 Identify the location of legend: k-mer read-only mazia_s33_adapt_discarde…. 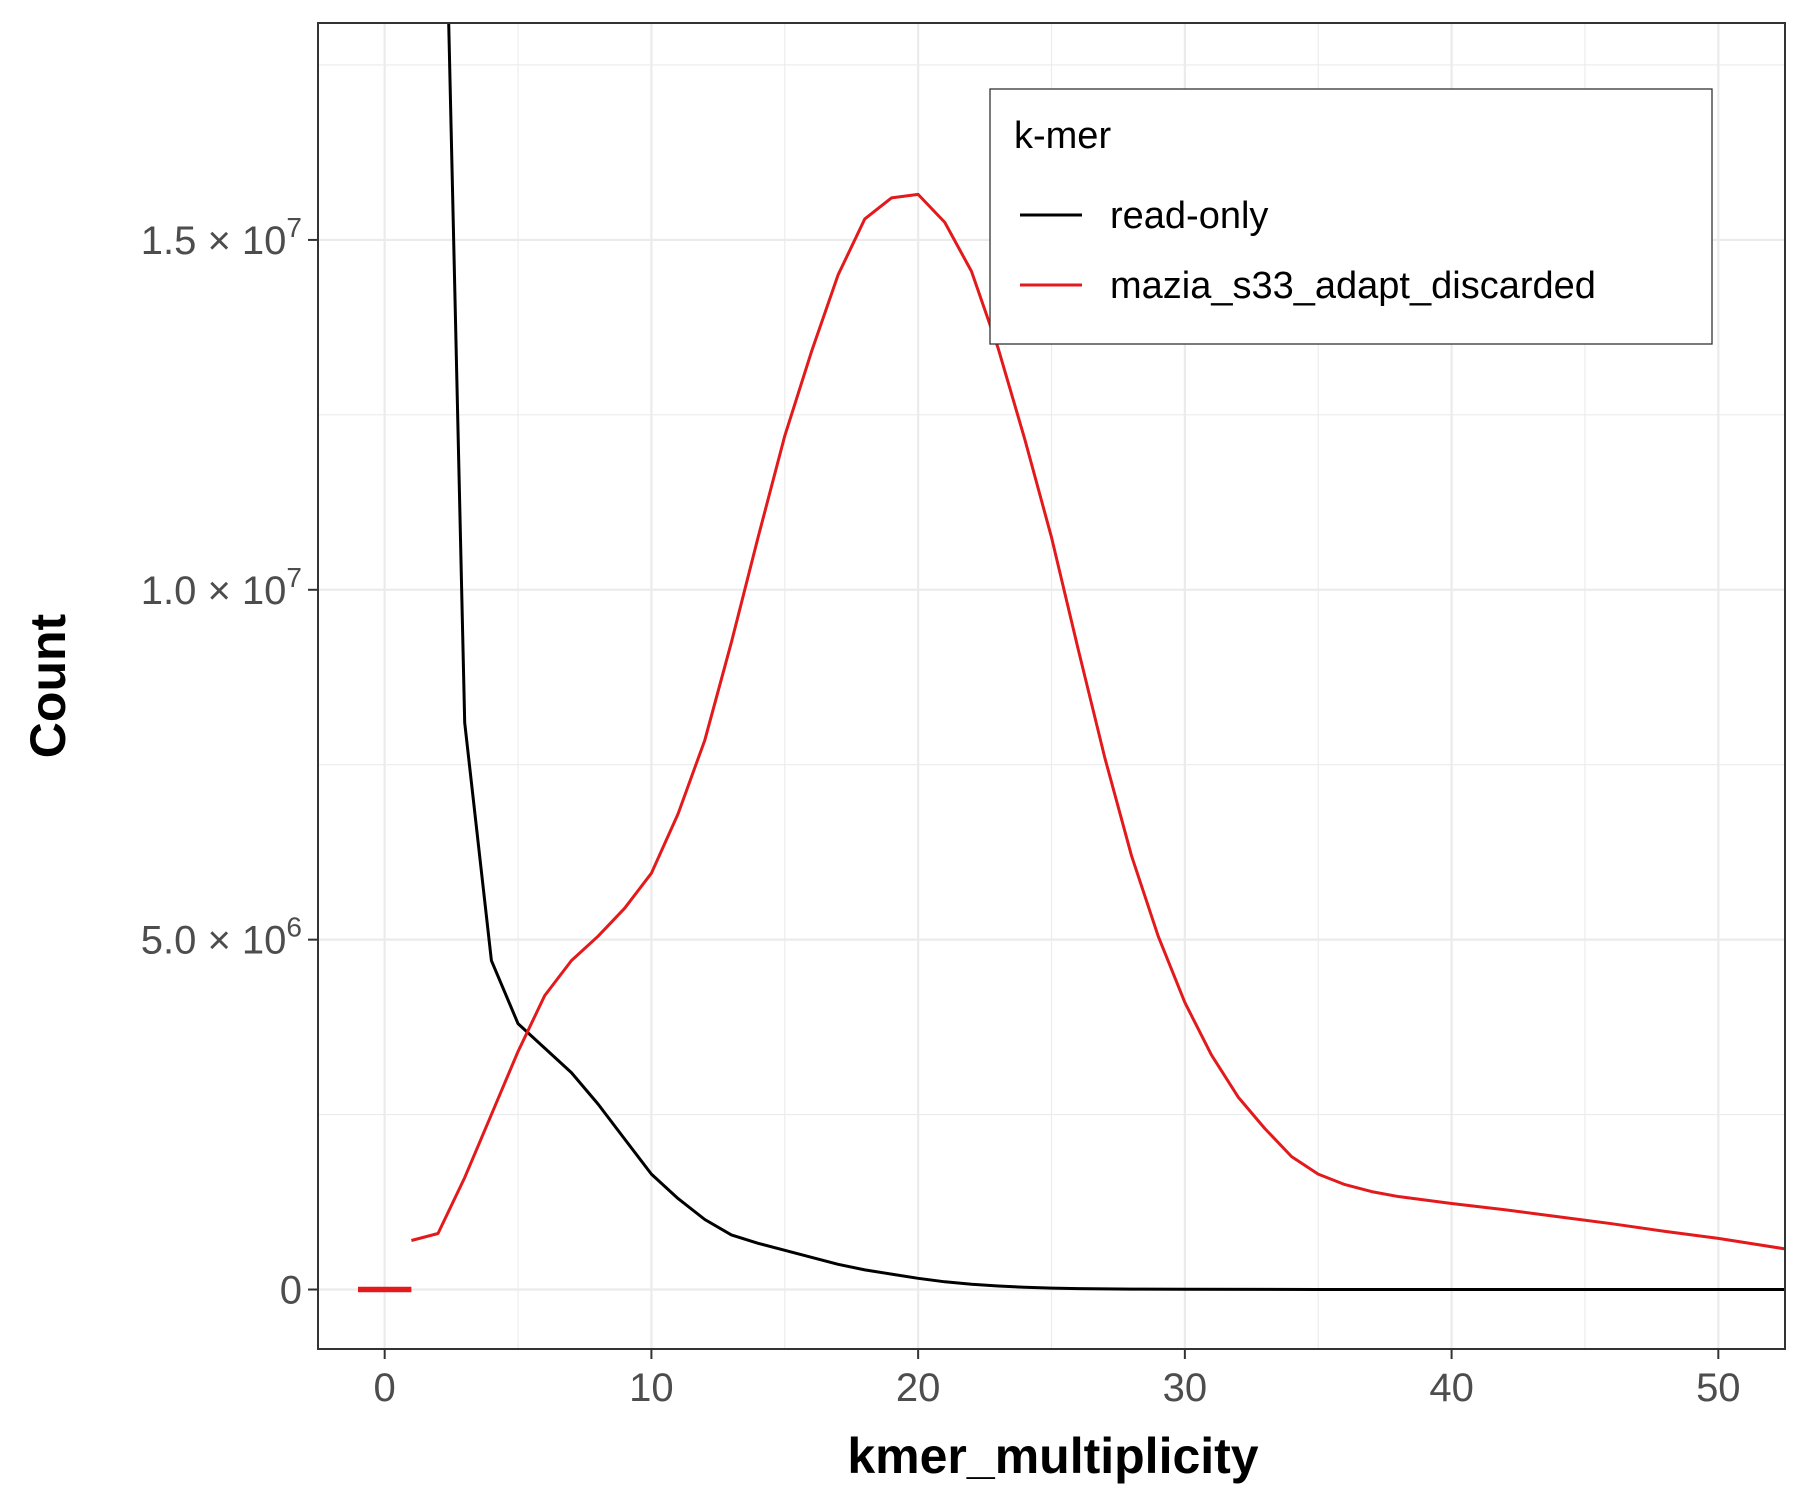
(1351, 216).